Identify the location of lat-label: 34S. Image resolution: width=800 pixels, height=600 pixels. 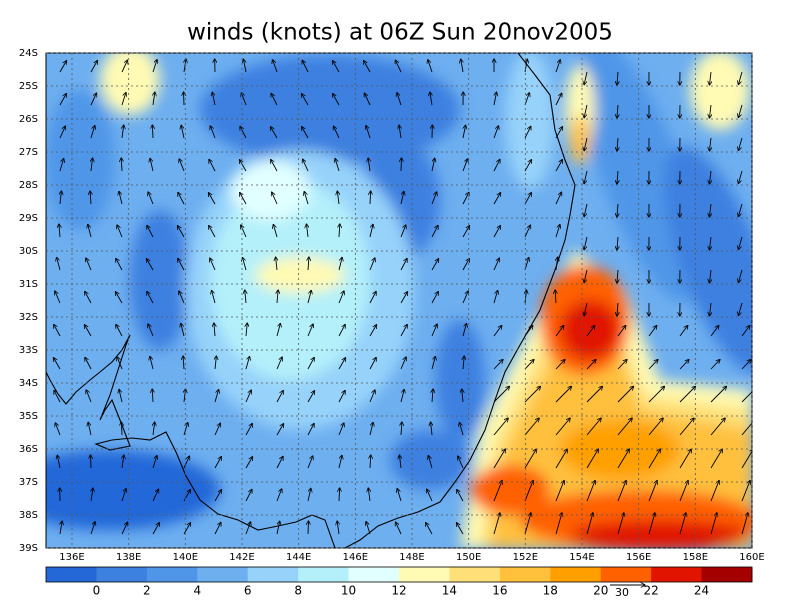
(28, 383).